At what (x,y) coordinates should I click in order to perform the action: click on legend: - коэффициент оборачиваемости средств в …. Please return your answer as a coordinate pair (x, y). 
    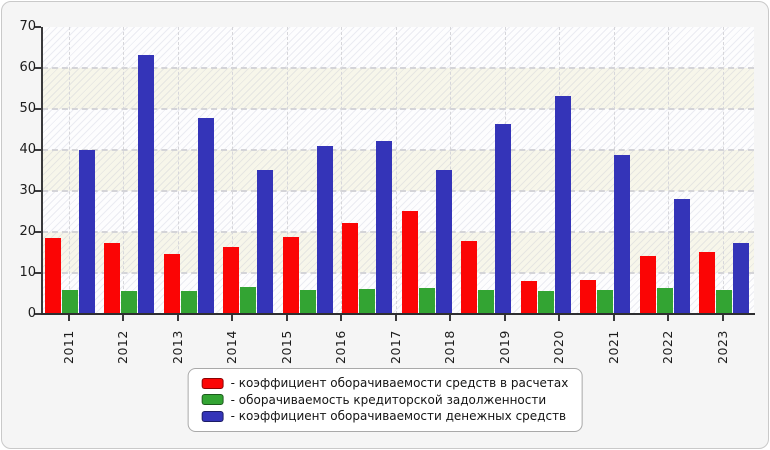
    Looking at the image, I should click on (385, 400).